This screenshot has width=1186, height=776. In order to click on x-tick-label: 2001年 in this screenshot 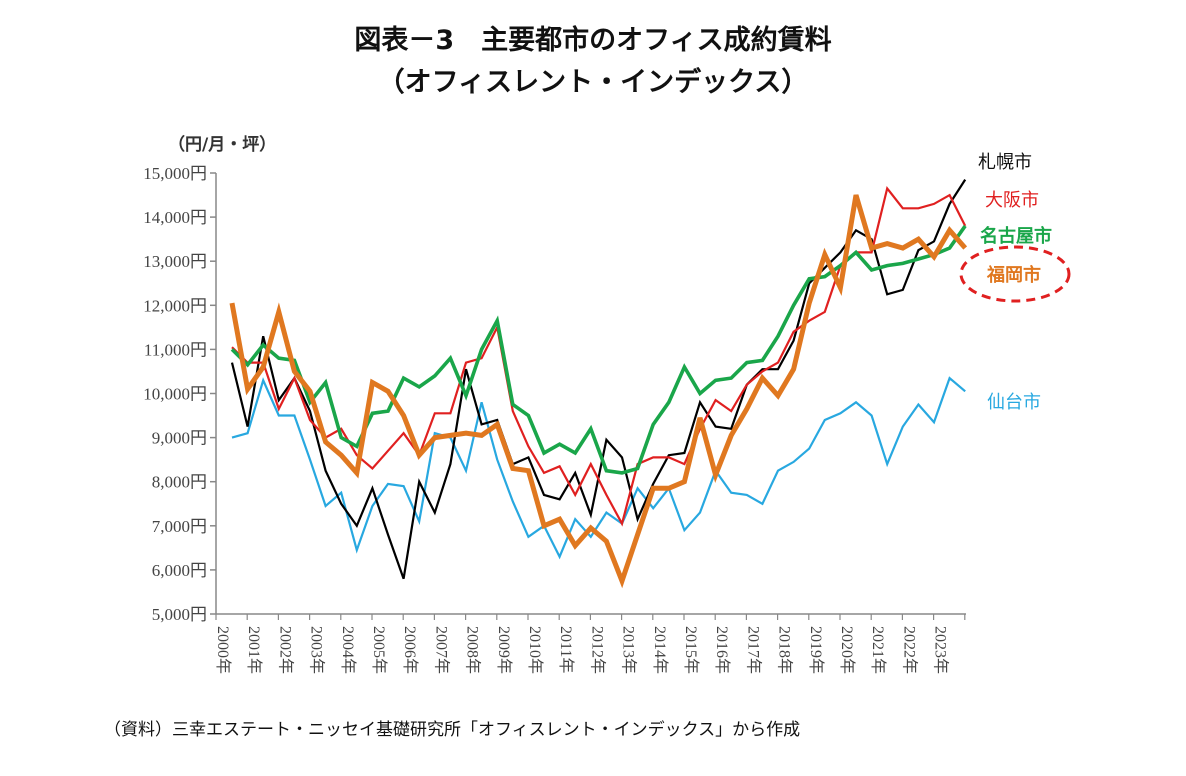, I will do `click(254, 650)`.